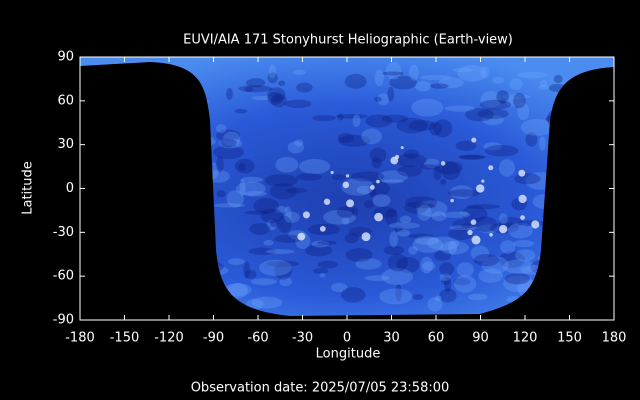  I want to click on y-tick-label: -60, so click(63, 276).